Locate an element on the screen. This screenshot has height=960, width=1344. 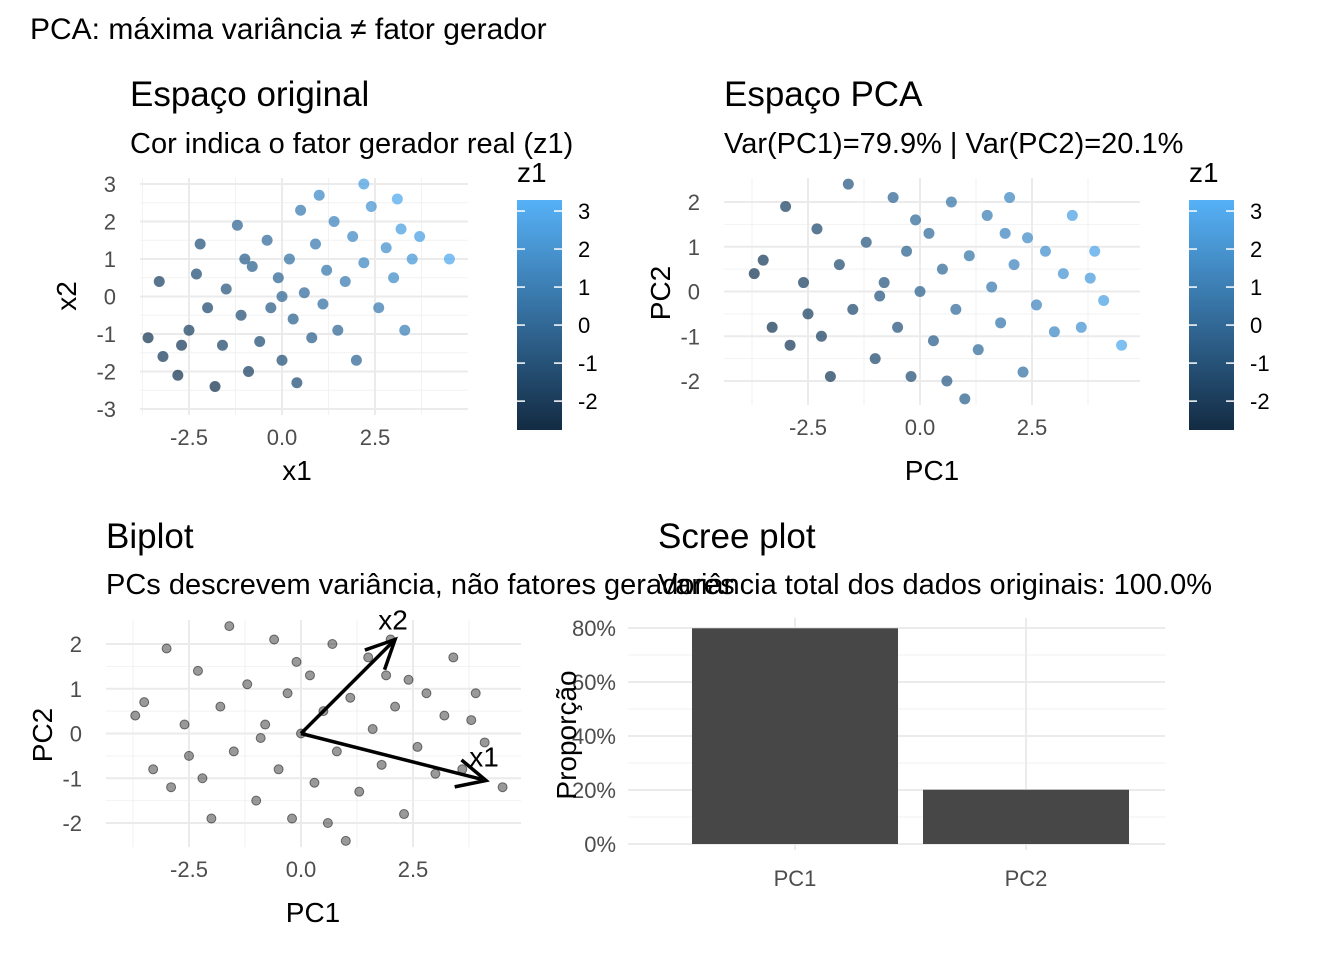
y-tick-label: 20% is located at coordinates (594, 790).